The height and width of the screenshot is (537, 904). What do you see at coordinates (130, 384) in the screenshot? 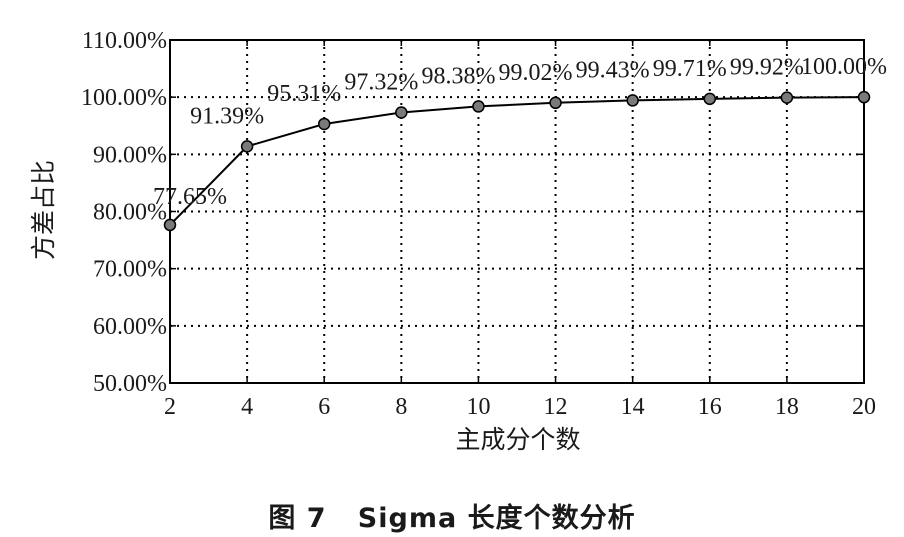
I see `y-tick-label: 50.00%` at bounding box center [130, 384].